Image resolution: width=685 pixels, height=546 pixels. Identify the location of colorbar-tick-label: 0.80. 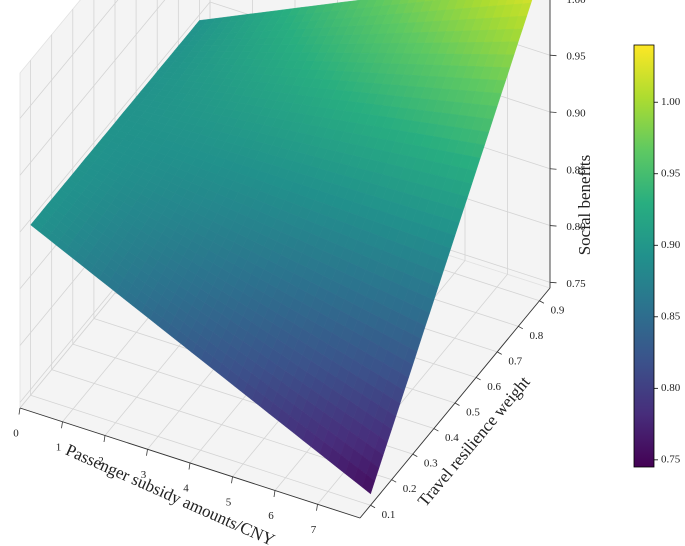
(671, 388).